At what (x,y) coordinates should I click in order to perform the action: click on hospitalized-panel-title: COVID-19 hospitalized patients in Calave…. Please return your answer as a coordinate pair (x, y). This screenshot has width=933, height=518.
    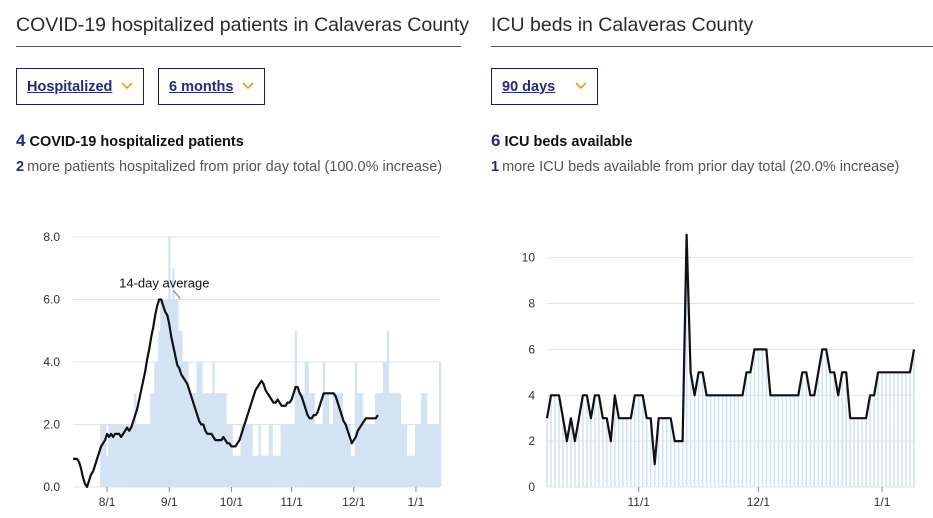
    Looking at the image, I should click on (243, 25).